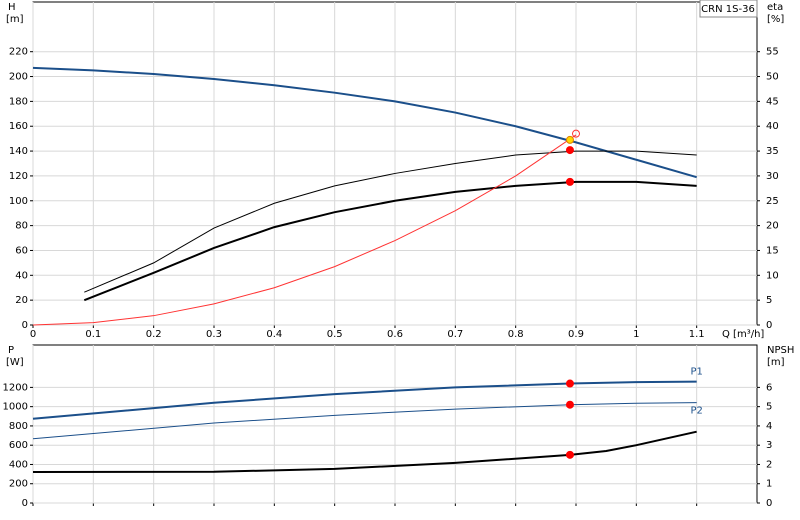 This screenshot has width=800, height=520. I want to click on y-tick-label: 140, so click(18, 151).